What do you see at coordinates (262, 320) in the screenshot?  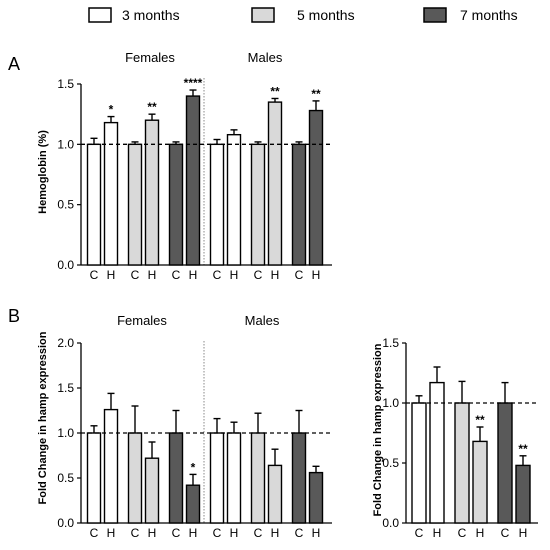 I see `panel-b-group-males: Males` at bounding box center [262, 320].